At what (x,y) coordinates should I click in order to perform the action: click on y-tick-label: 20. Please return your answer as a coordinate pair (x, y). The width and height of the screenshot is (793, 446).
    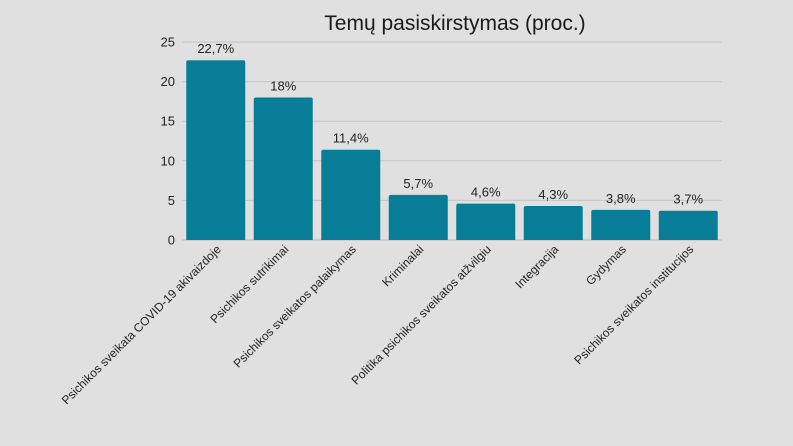
    Looking at the image, I should click on (168, 81).